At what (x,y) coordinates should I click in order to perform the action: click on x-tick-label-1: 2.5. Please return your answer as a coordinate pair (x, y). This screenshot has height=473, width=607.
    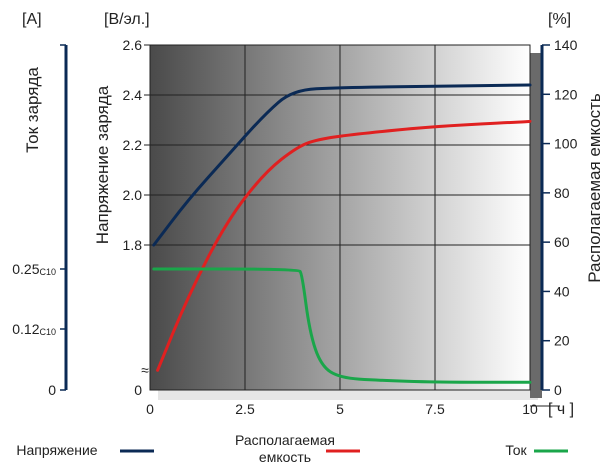
    Looking at the image, I should click on (245, 409).